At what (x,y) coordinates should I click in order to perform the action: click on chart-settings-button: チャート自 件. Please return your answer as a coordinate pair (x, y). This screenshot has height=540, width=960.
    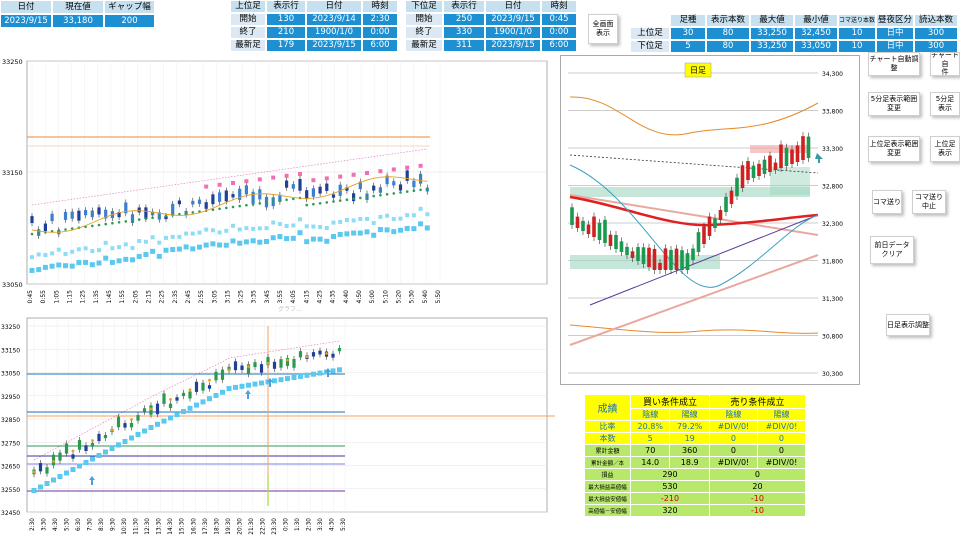
    Looking at the image, I should click on (945, 64).